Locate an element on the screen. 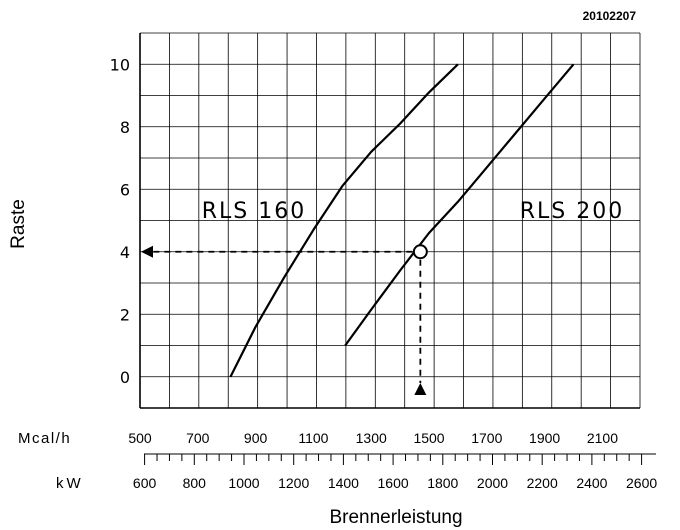  kw-tick-label: 800 is located at coordinates (195, 483).